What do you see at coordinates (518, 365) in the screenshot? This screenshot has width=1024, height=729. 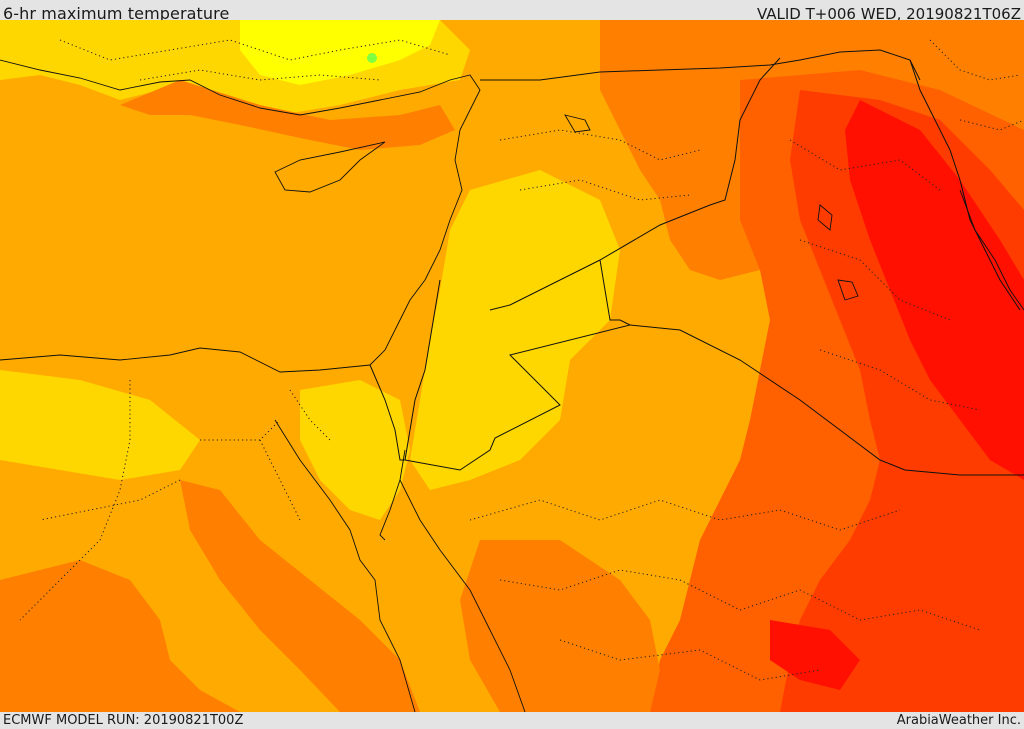 I see `jordan-saudi-border` at bounding box center [518, 365].